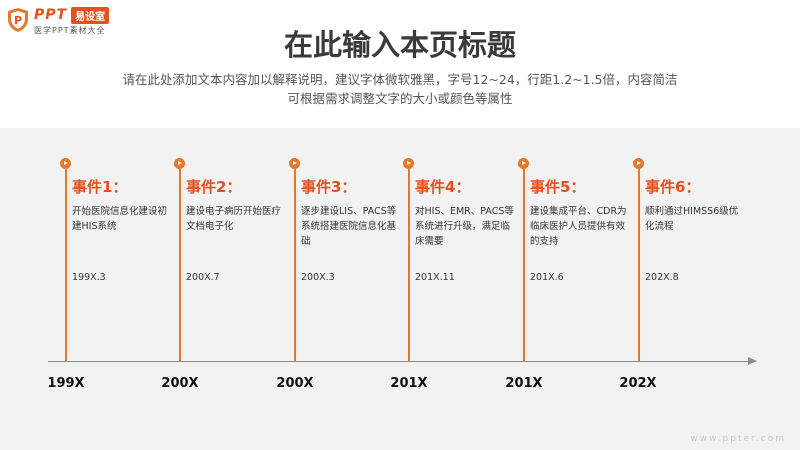  What do you see at coordinates (464, 226) in the screenshot?
I see `event-description: 对HIS、EMR、PACS等系统进行升级，满足临床需要` at bounding box center [464, 226].